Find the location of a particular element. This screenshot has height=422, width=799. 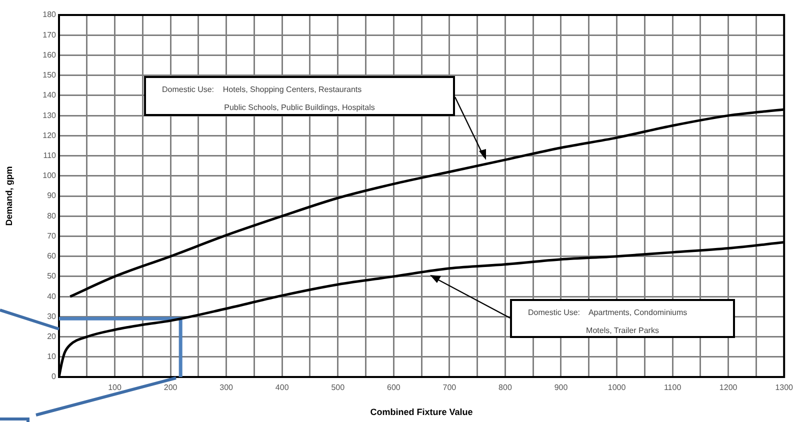

x-tick-label: 600 is located at coordinates (393, 387).